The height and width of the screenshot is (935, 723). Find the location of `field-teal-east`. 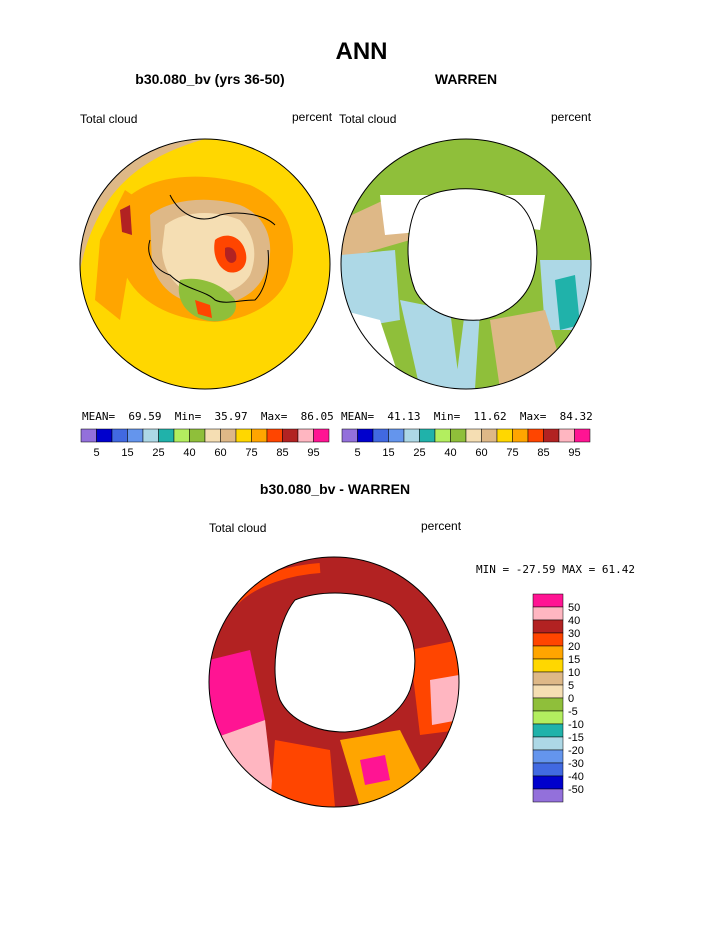

field-teal-east is located at coordinates (567, 302).